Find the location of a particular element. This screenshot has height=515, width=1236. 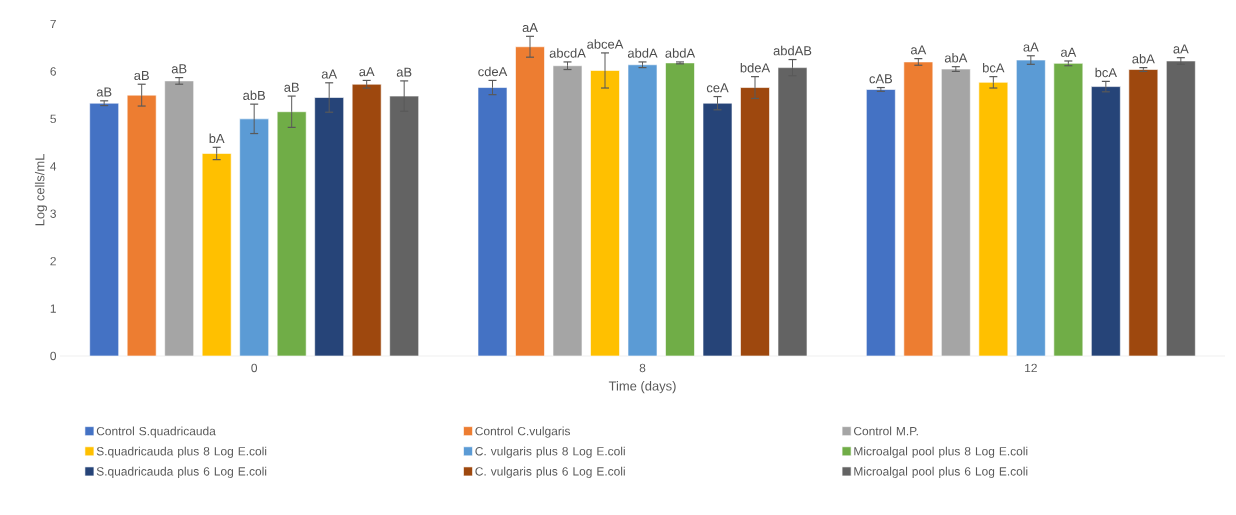

y-tick-label: 3 is located at coordinates (53, 213).